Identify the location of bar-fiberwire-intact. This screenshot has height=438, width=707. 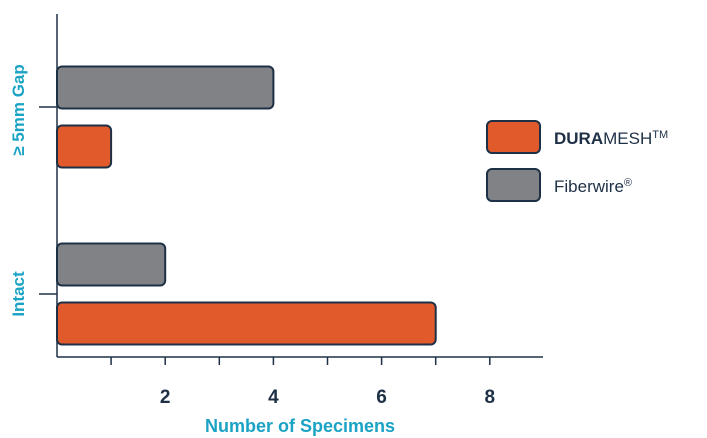
(111, 264).